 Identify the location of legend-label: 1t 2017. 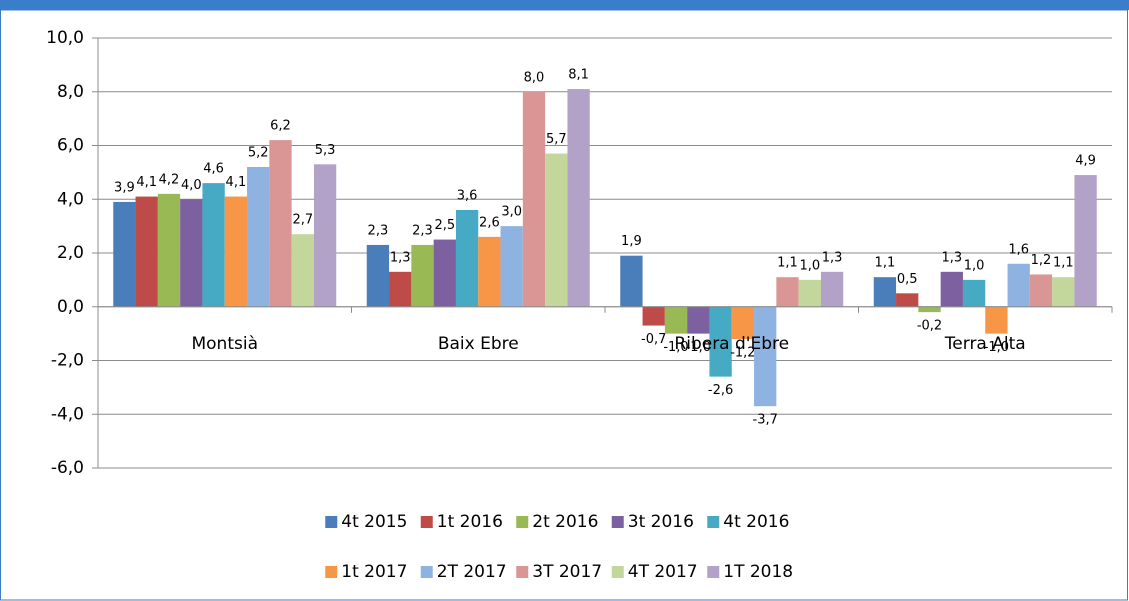
(374, 572).